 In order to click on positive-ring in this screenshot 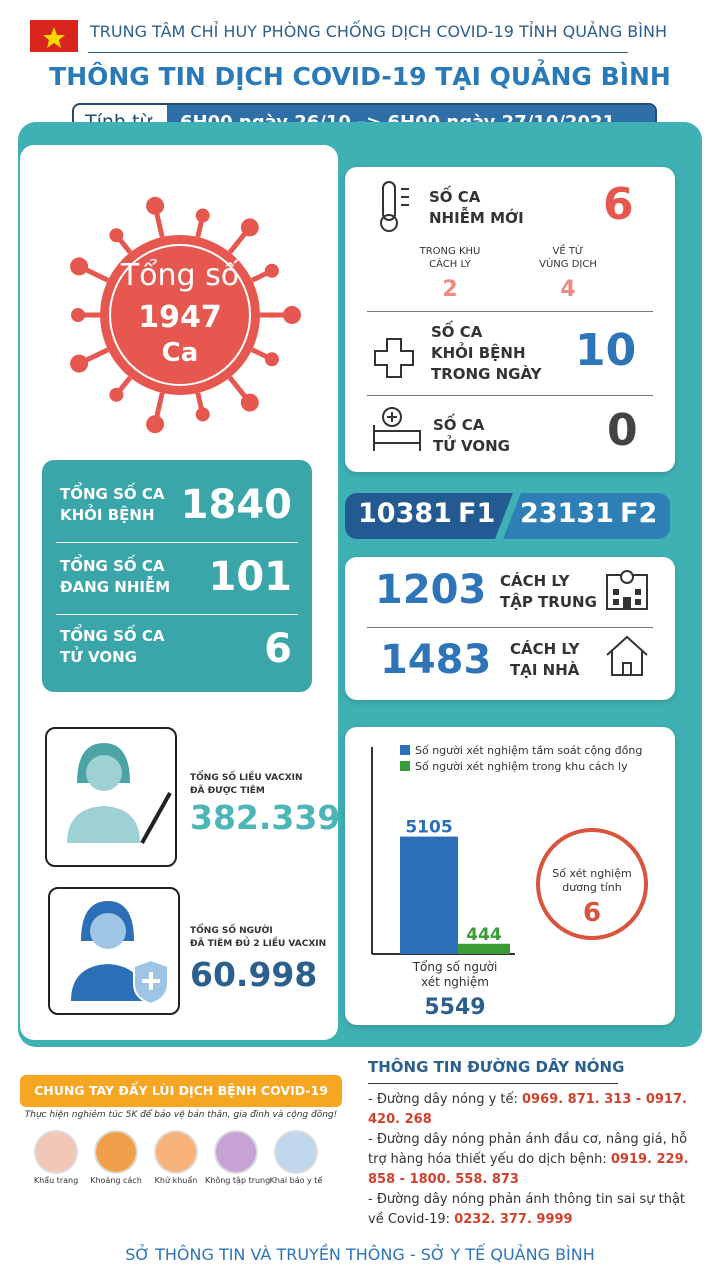, I will do `click(592, 884)`.